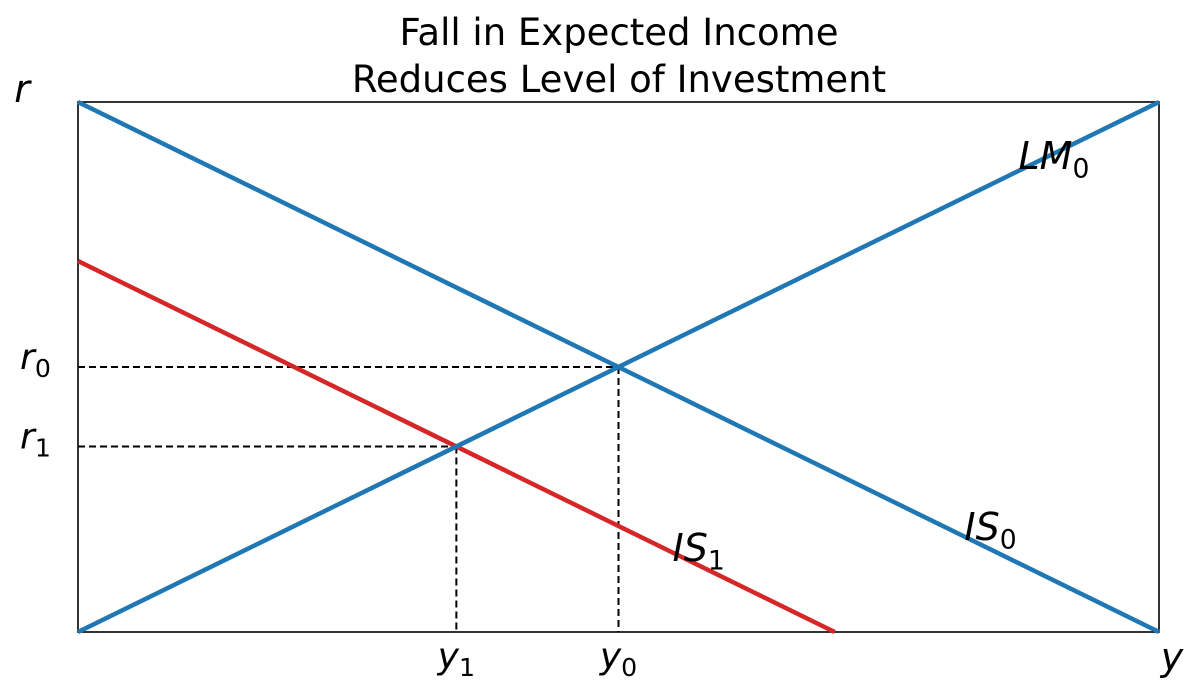  What do you see at coordinates (690, 548) in the screenshot?
I see `series-label-is1-base: IS` at bounding box center [690, 548].